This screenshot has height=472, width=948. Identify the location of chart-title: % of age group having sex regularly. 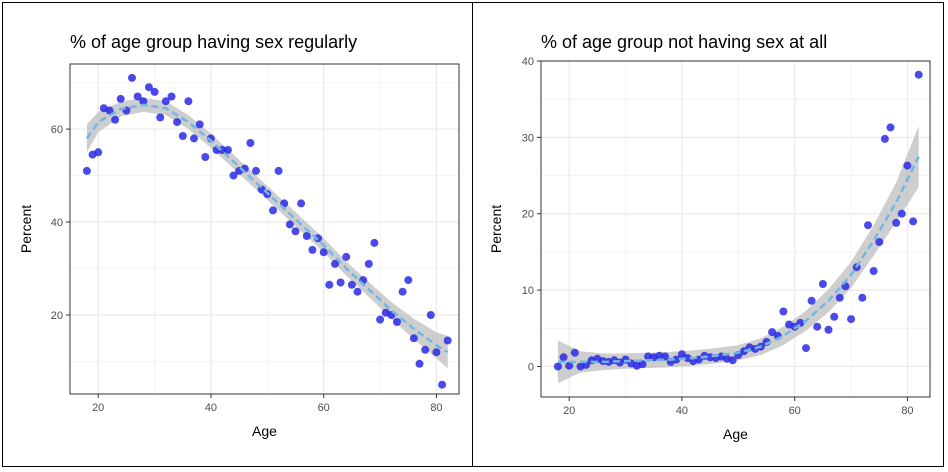
(213, 42).